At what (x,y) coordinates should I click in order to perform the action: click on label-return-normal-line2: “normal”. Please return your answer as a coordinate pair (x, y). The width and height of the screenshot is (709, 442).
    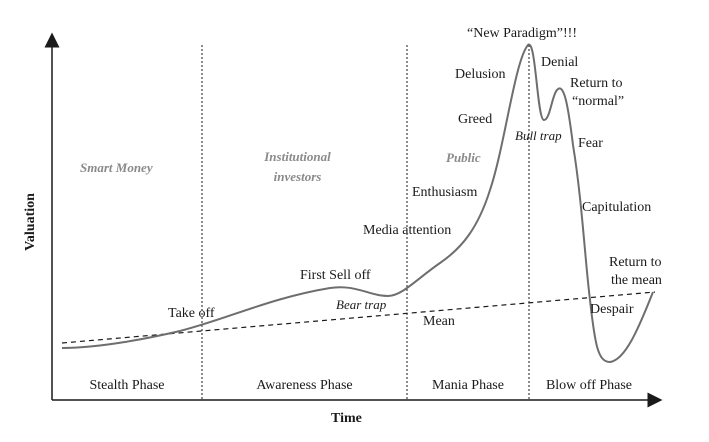
    Looking at the image, I should click on (598, 101).